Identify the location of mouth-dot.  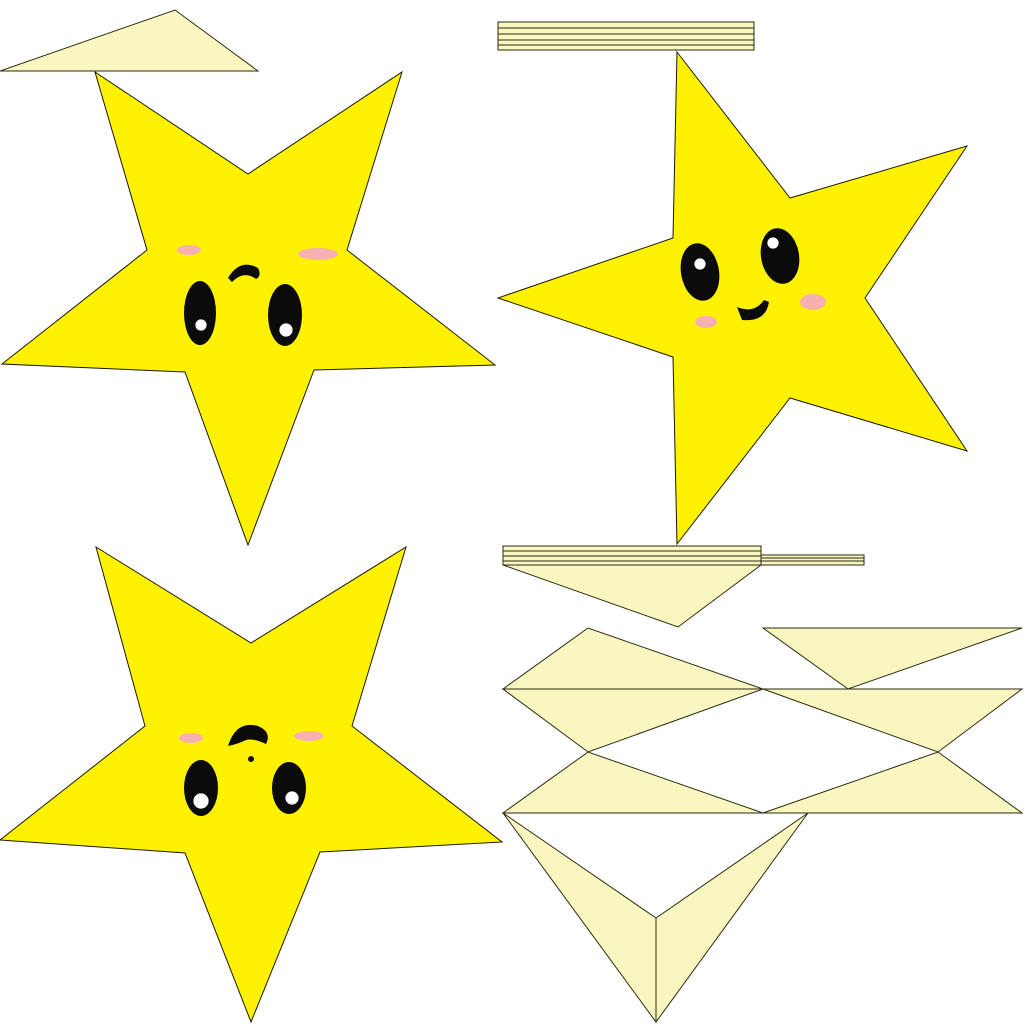
(251, 759).